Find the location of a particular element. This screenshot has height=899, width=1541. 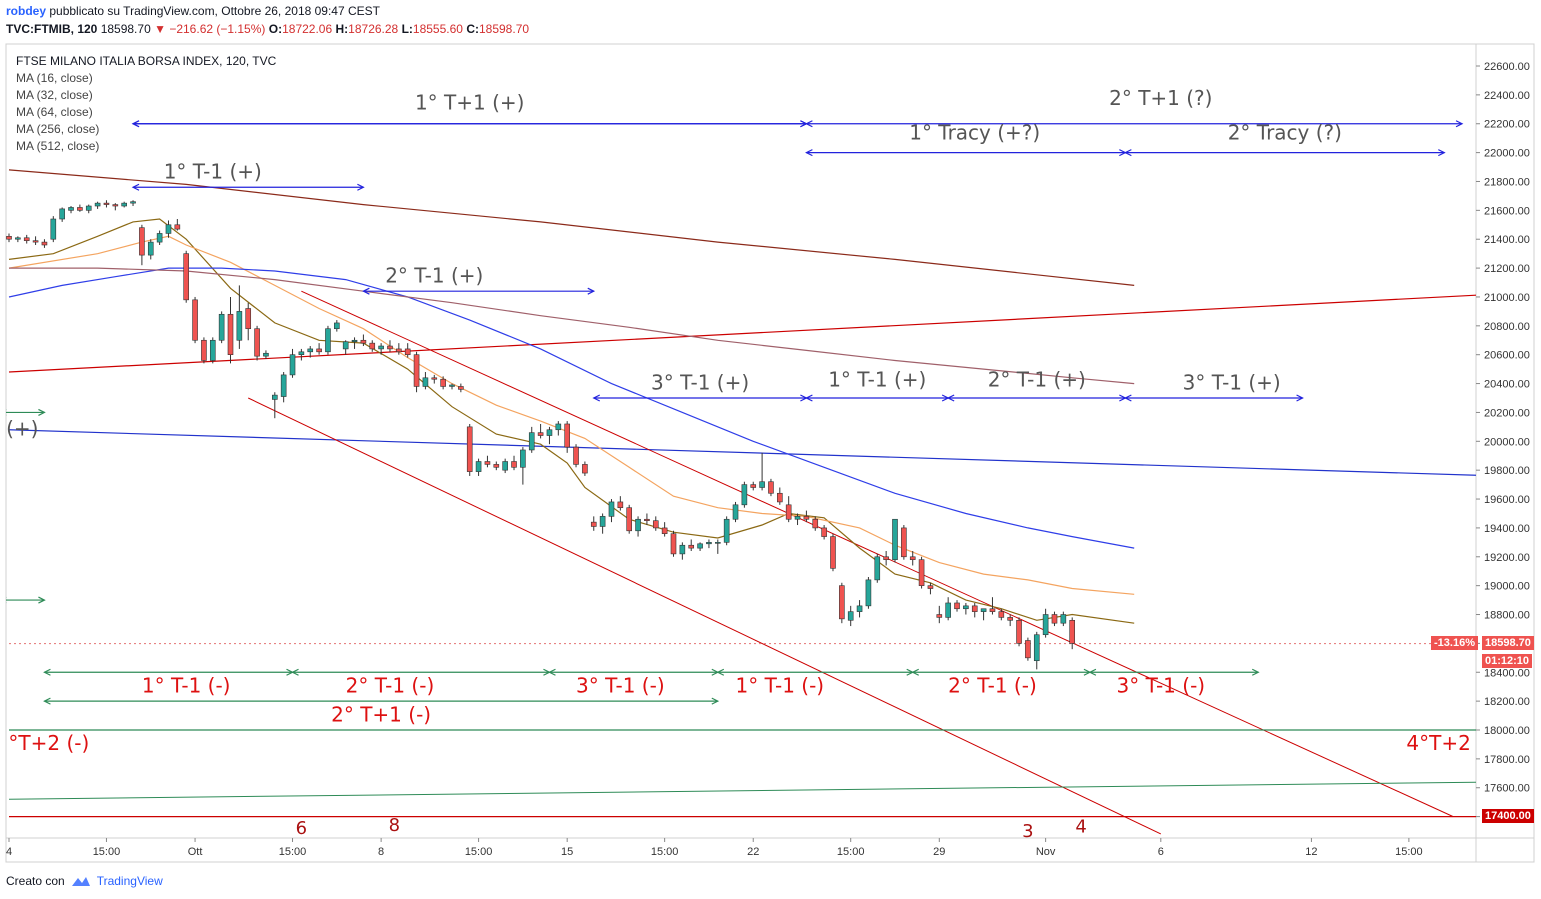

countdown-tag: 01:12:10 is located at coordinates (1507, 661).